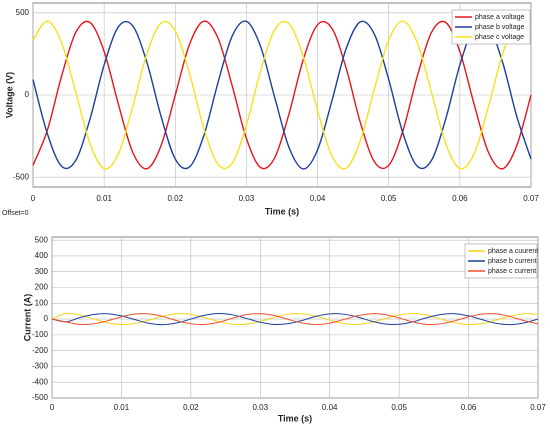 The image size is (550, 426). Describe the element at coordinates (513, 251) in the screenshot. I see `legend-label: phase a cuurent` at that location.